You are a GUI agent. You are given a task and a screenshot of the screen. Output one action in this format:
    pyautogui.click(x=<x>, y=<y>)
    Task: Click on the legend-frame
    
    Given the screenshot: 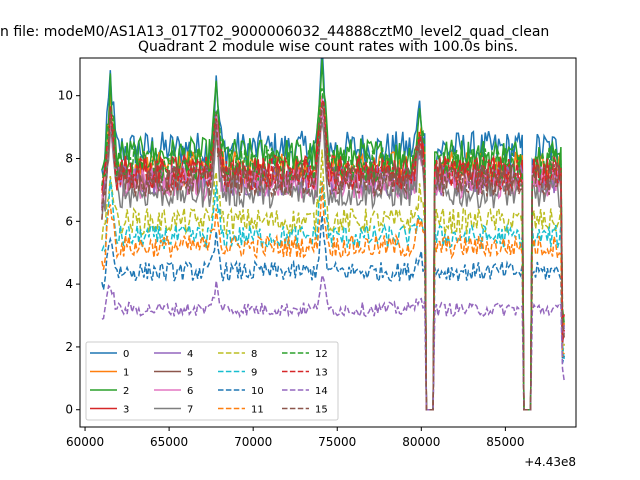 What is the action you would take?
    pyautogui.click(x=212, y=381)
    